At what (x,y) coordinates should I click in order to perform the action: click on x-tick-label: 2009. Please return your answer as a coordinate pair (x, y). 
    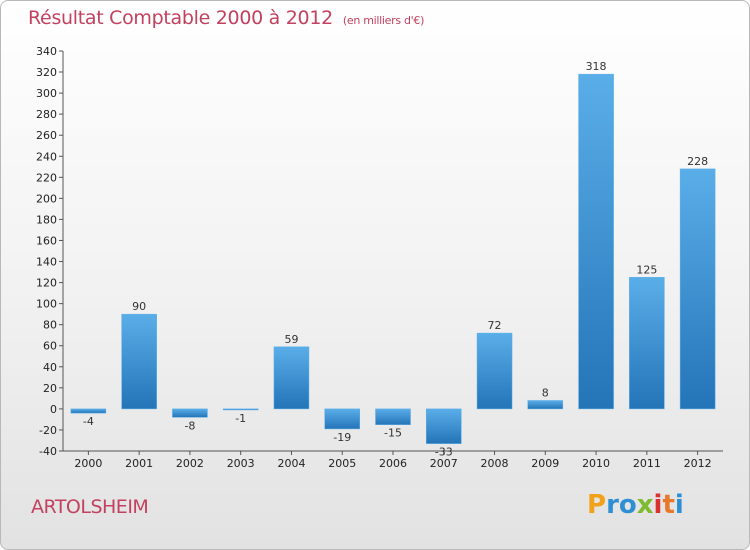
    Looking at the image, I should click on (545, 463).